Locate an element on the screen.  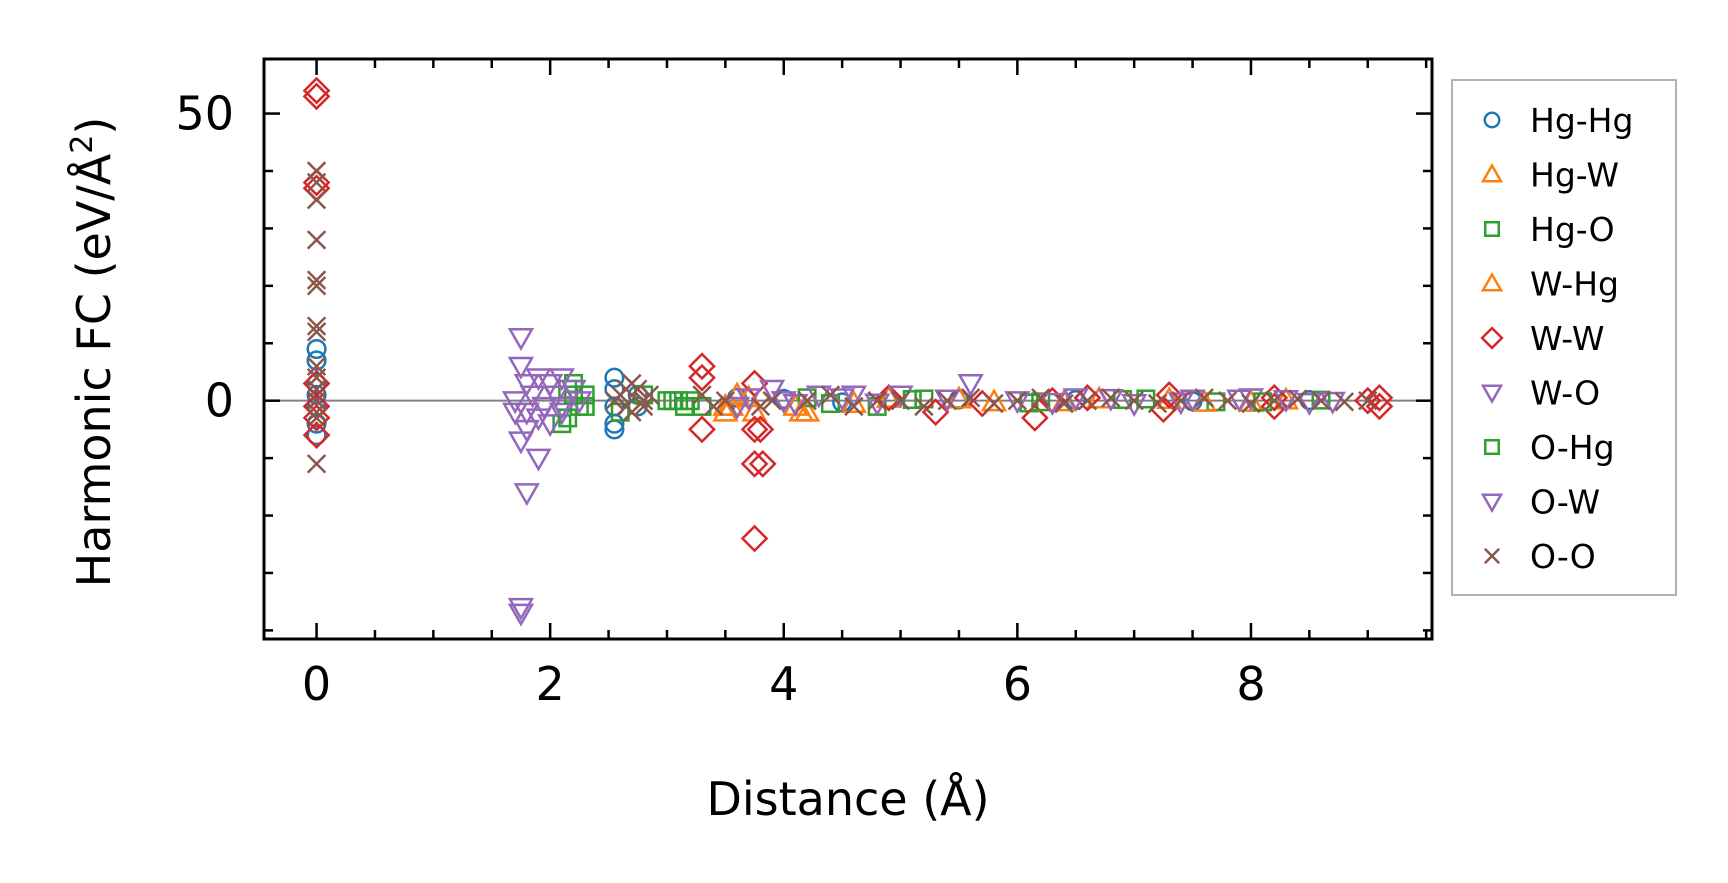
legend-item-w-hg: W-Hg is located at coordinates (1549, 284).